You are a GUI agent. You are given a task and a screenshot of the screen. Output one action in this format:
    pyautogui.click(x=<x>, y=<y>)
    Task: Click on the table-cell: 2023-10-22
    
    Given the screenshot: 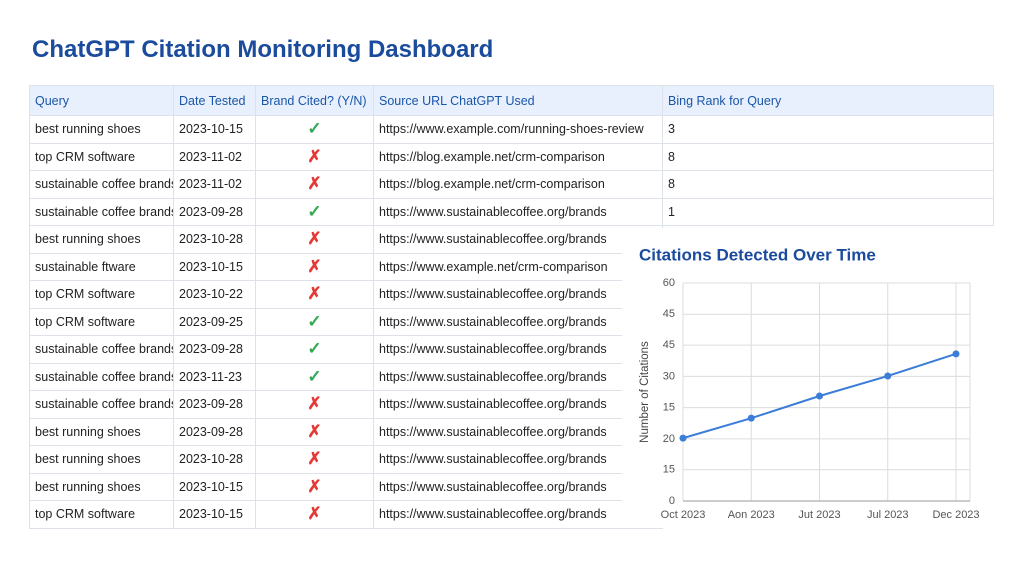 What is the action you would take?
    pyautogui.click(x=214, y=294)
    